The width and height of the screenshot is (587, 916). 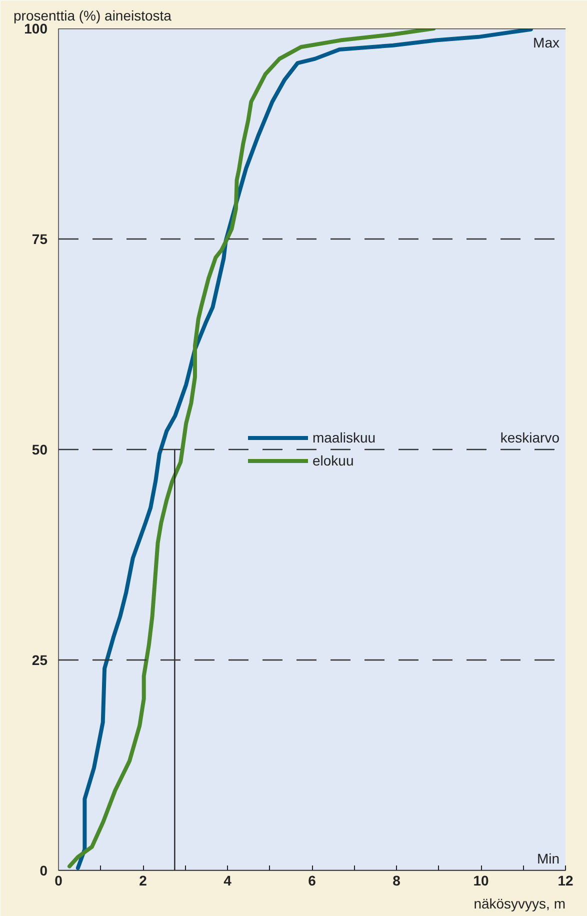 What do you see at coordinates (40, 450) in the screenshot?
I see `y-tick-label: 50` at bounding box center [40, 450].